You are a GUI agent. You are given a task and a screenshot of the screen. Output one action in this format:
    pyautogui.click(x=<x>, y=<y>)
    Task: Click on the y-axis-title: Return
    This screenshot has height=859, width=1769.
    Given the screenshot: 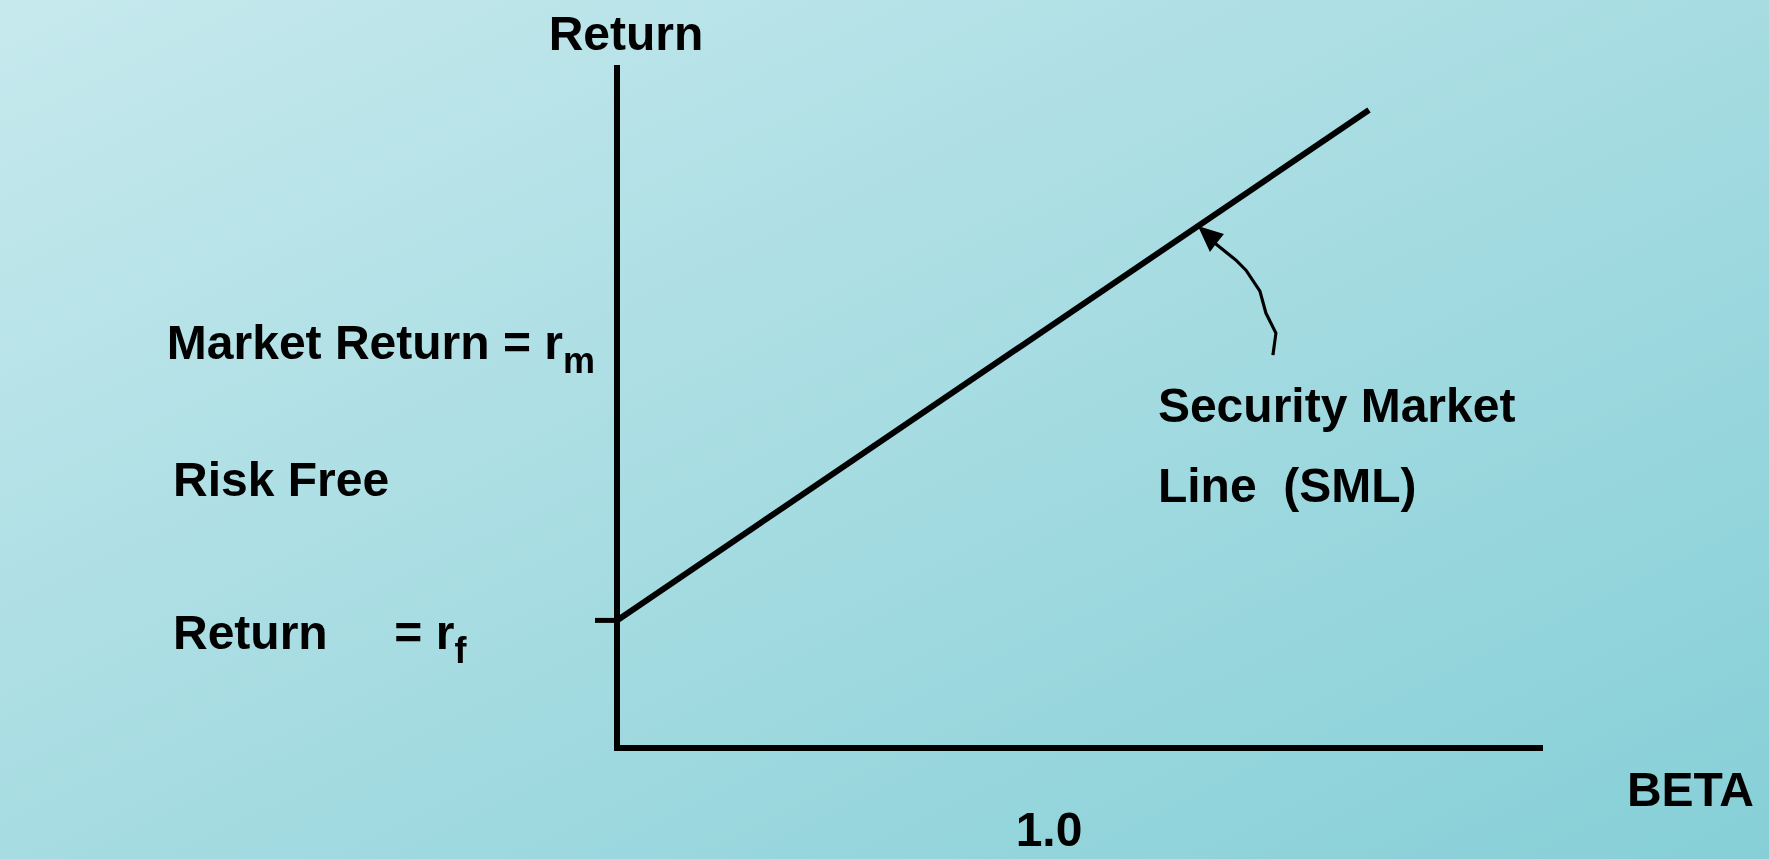 What is the action you would take?
    pyautogui.click(x=626, y=33)
    